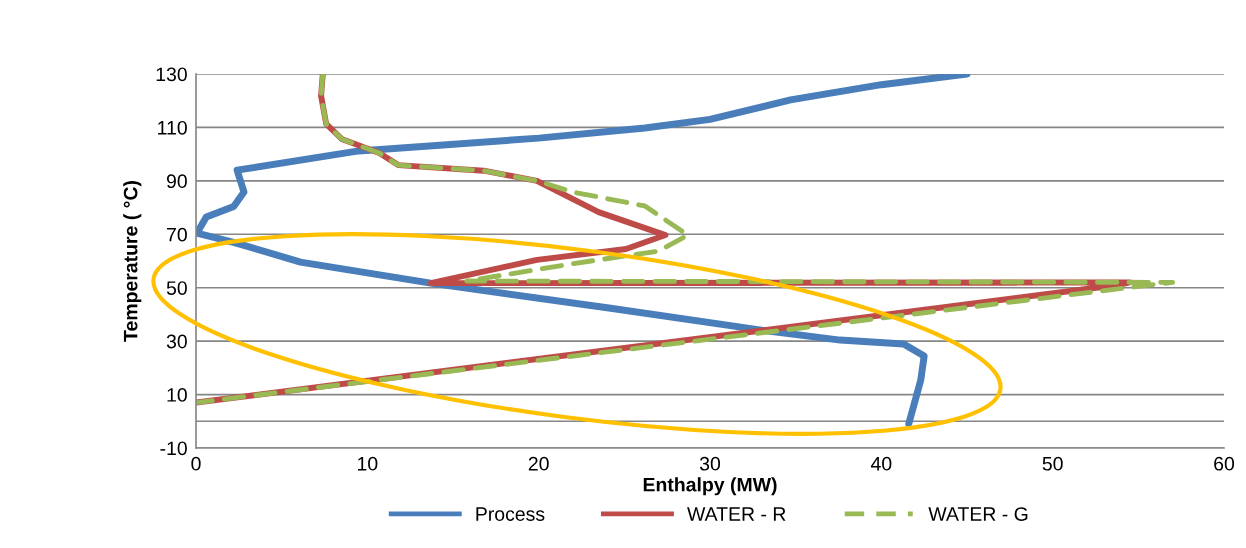 This screenshot has height=548, width=1246. I want to click on y-tick-label: 50, so click(176, 288).